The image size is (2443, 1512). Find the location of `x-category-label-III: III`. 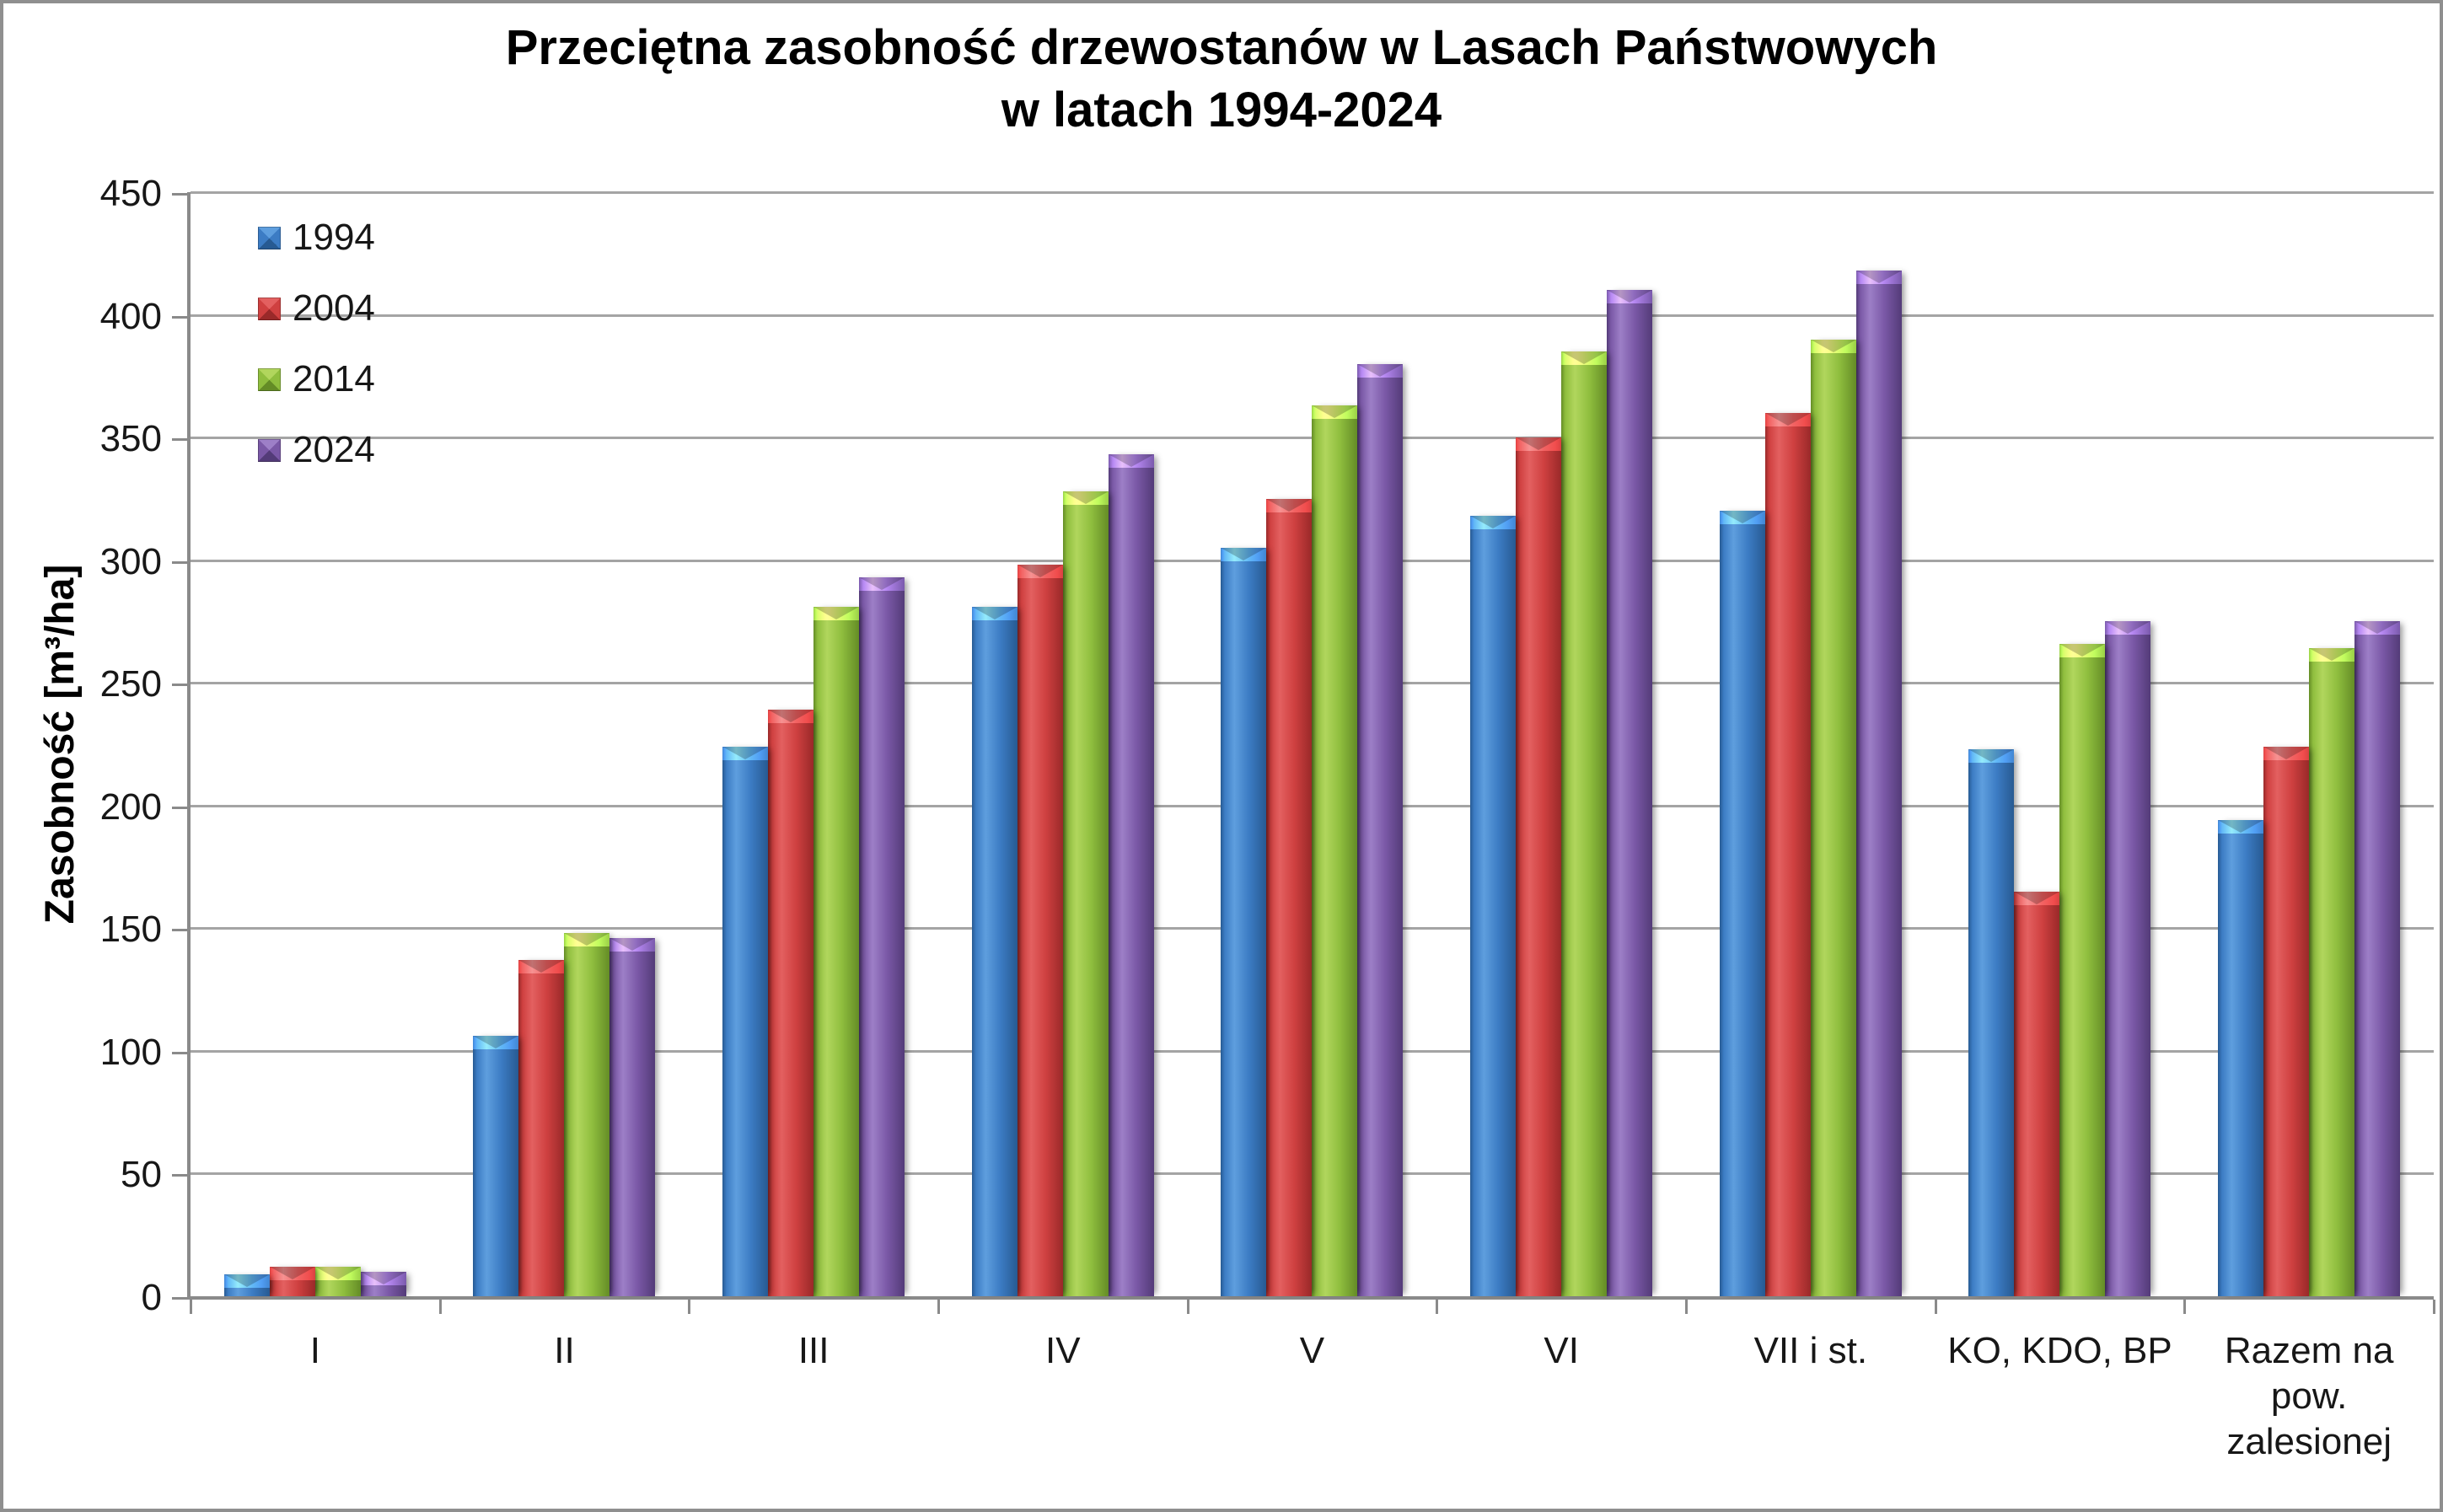

x-category-label-III: III is located at coordinates (813, 1350).